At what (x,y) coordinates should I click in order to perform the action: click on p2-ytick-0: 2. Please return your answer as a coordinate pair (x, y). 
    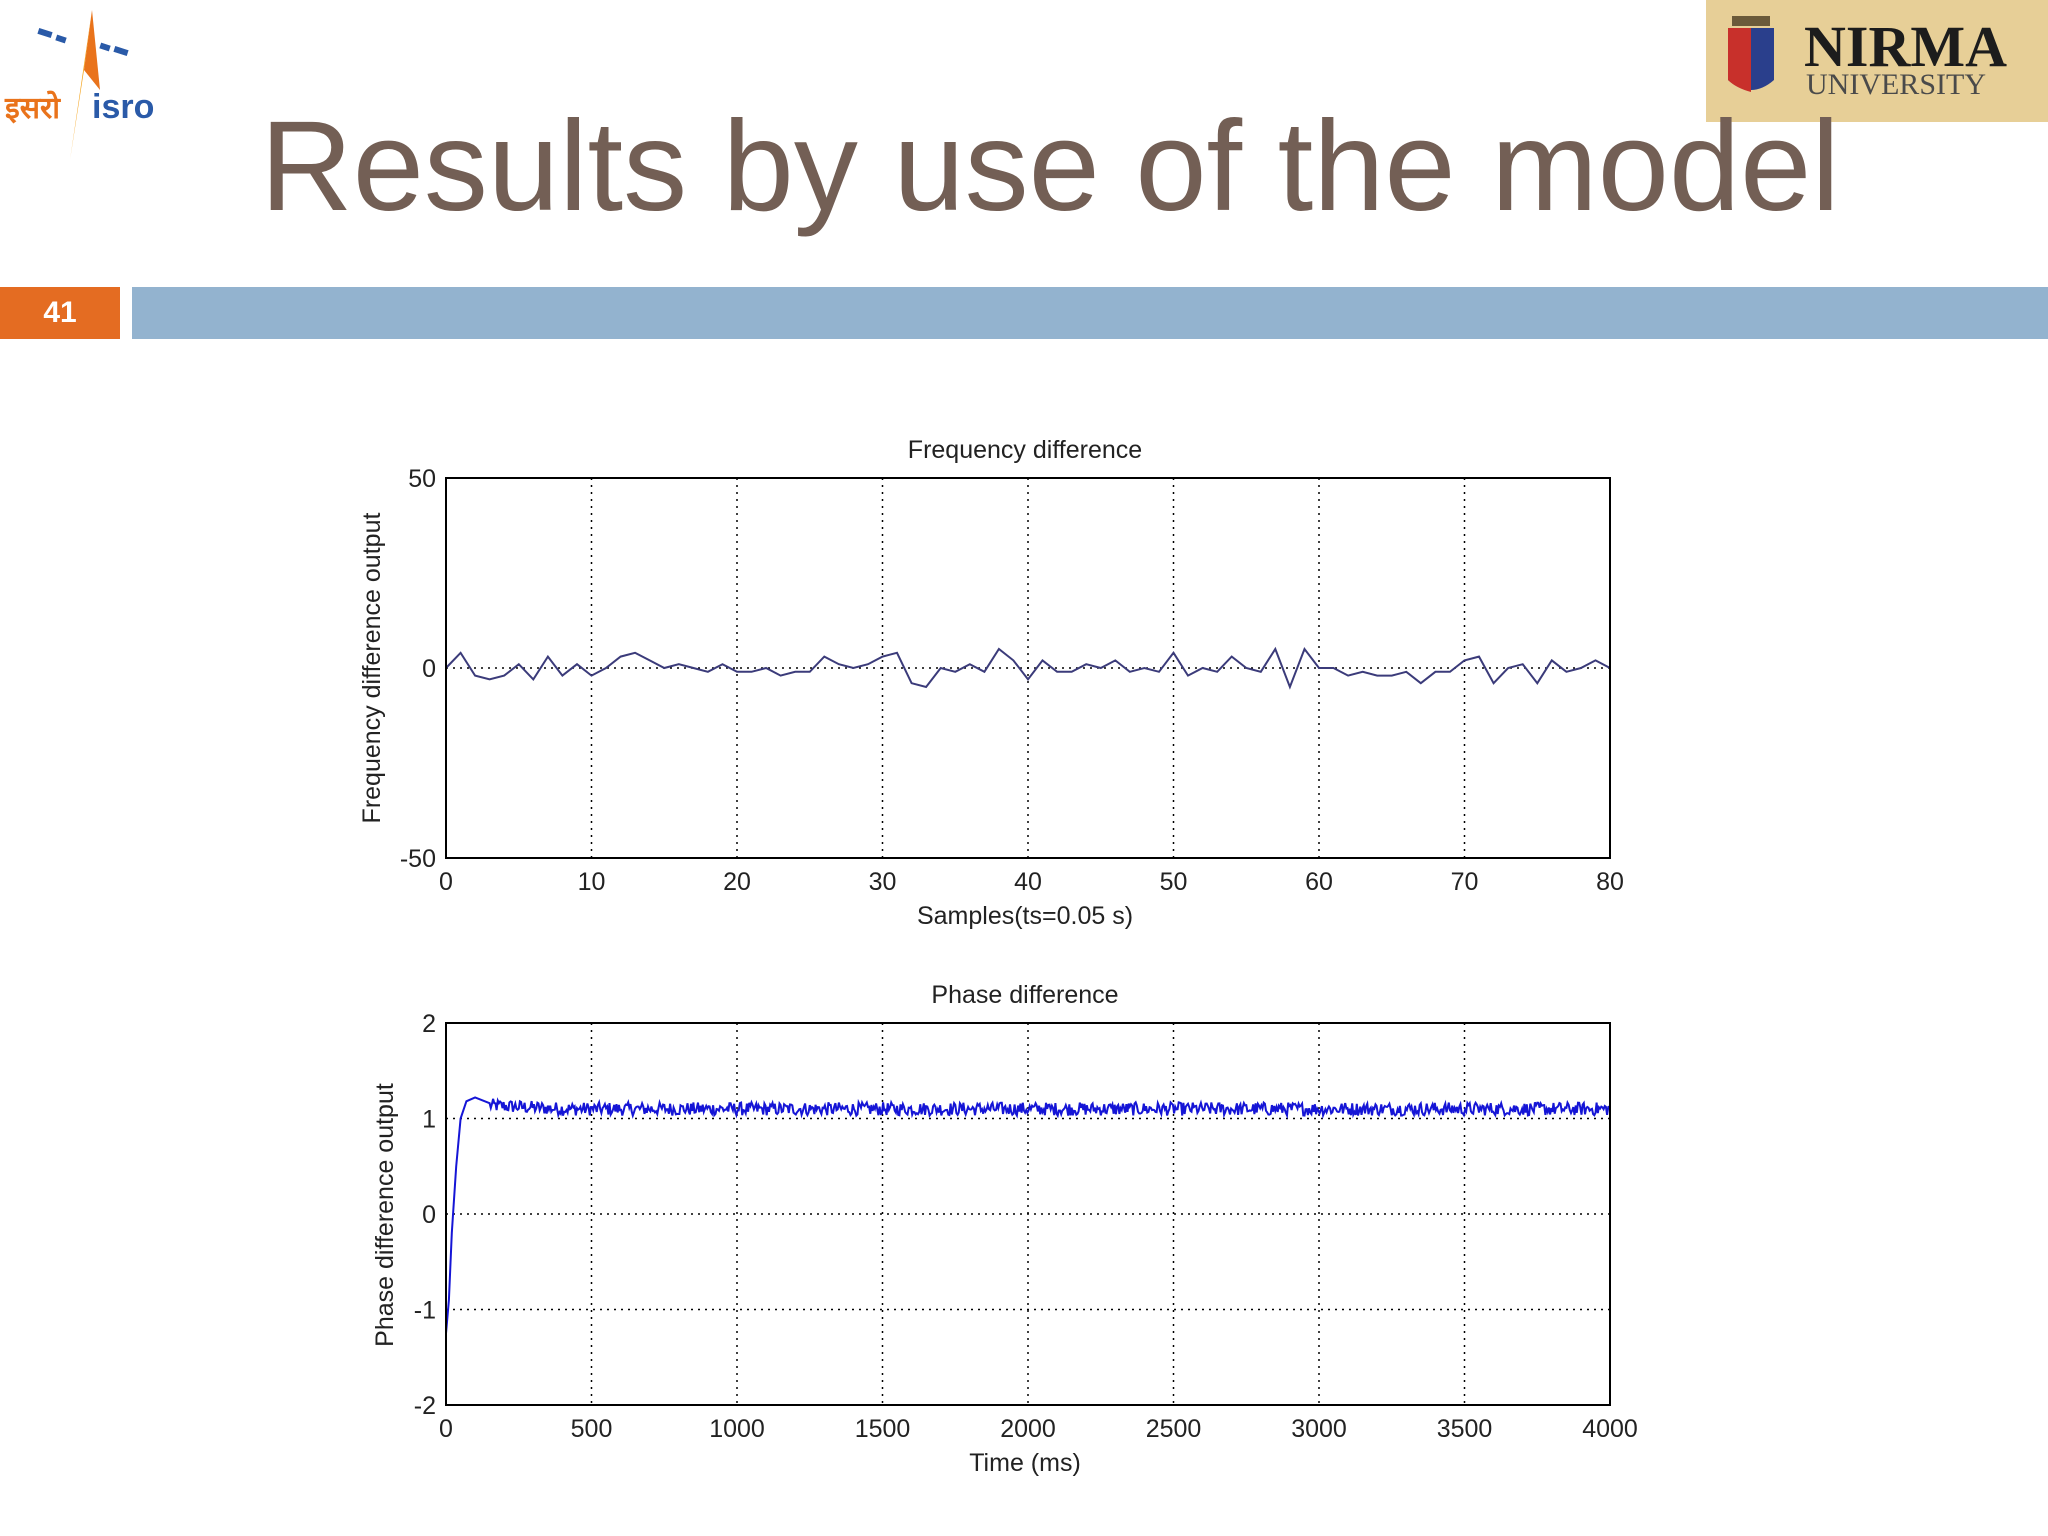
    Looking at the image, I should click on (429, 1024).